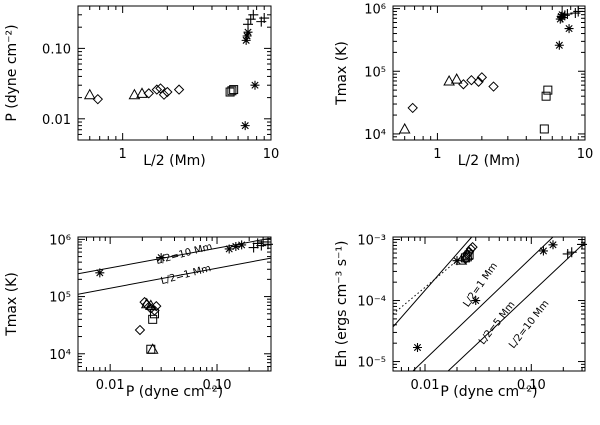 The width and height of the screenshot is (600, 425). I want to click on x-tick-label: 1, so click(437, 154).